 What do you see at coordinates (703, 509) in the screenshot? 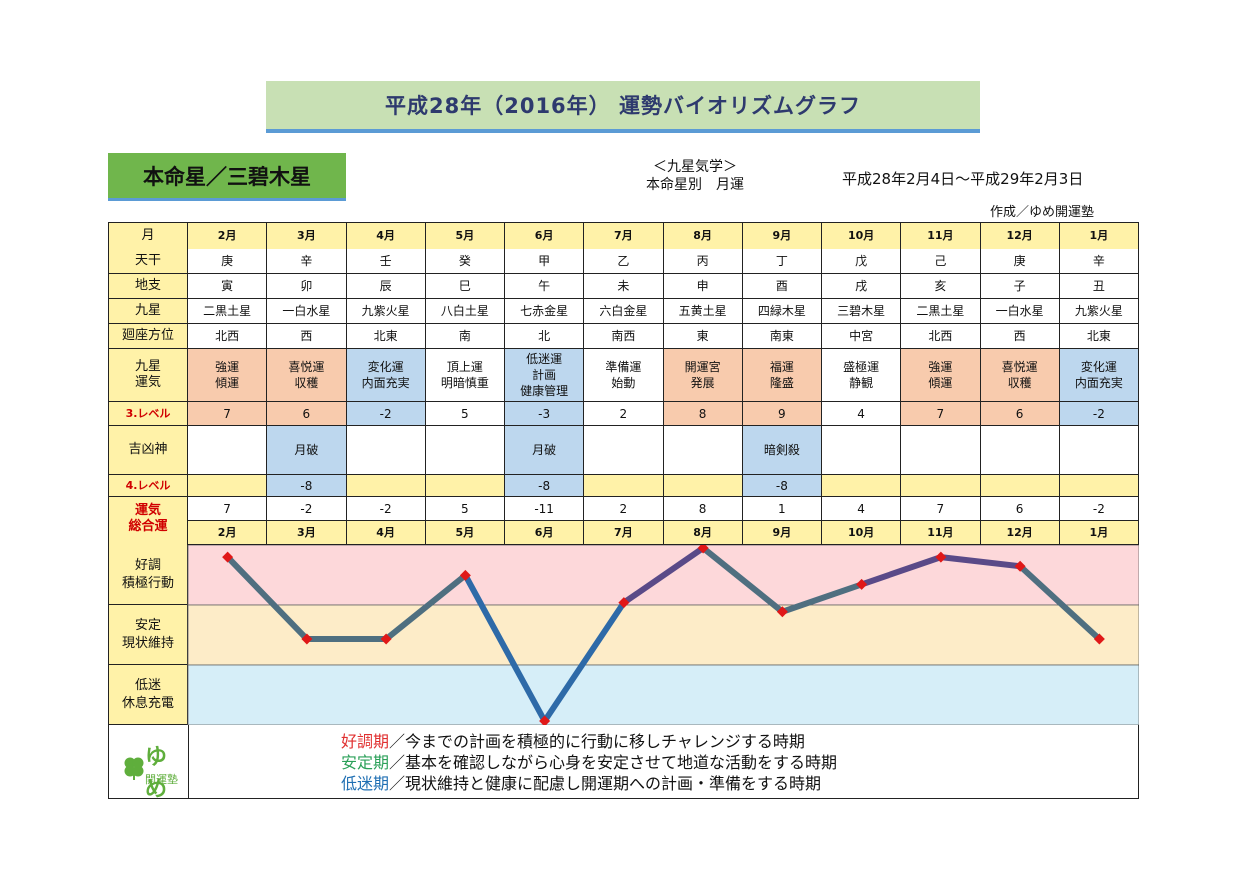
I see `cell-sogo-7: 8` at bounding box center [703, 509].